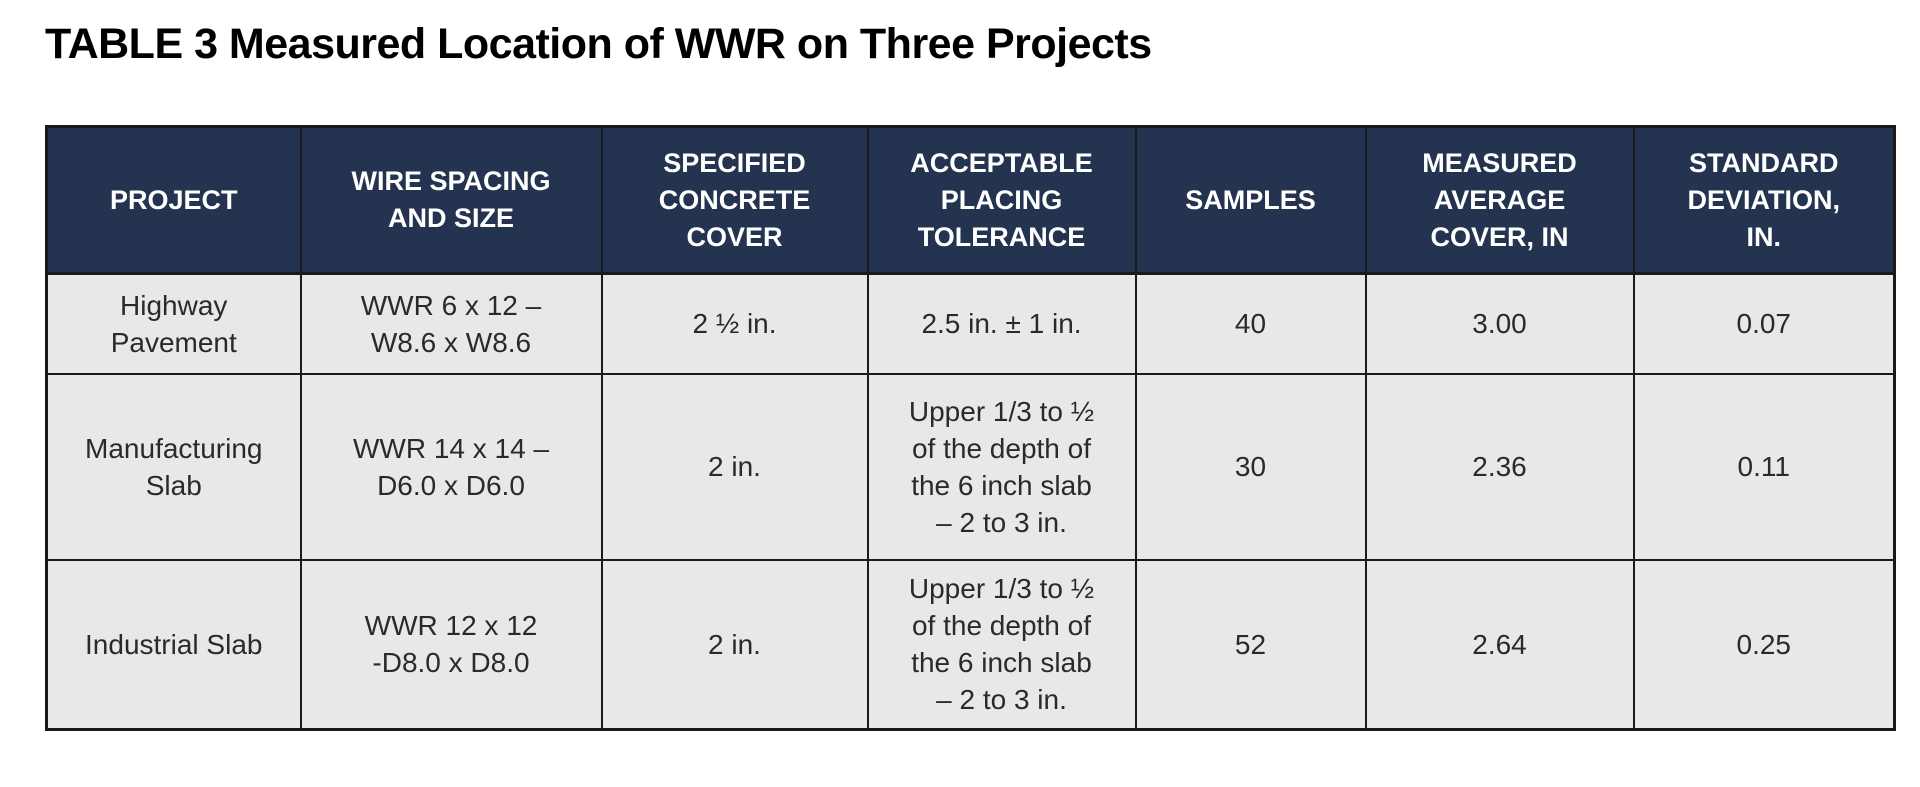 The image size is (1920, 787). I want to click on cell-measured-avg-cover: 2.36, so click(1499, 466).